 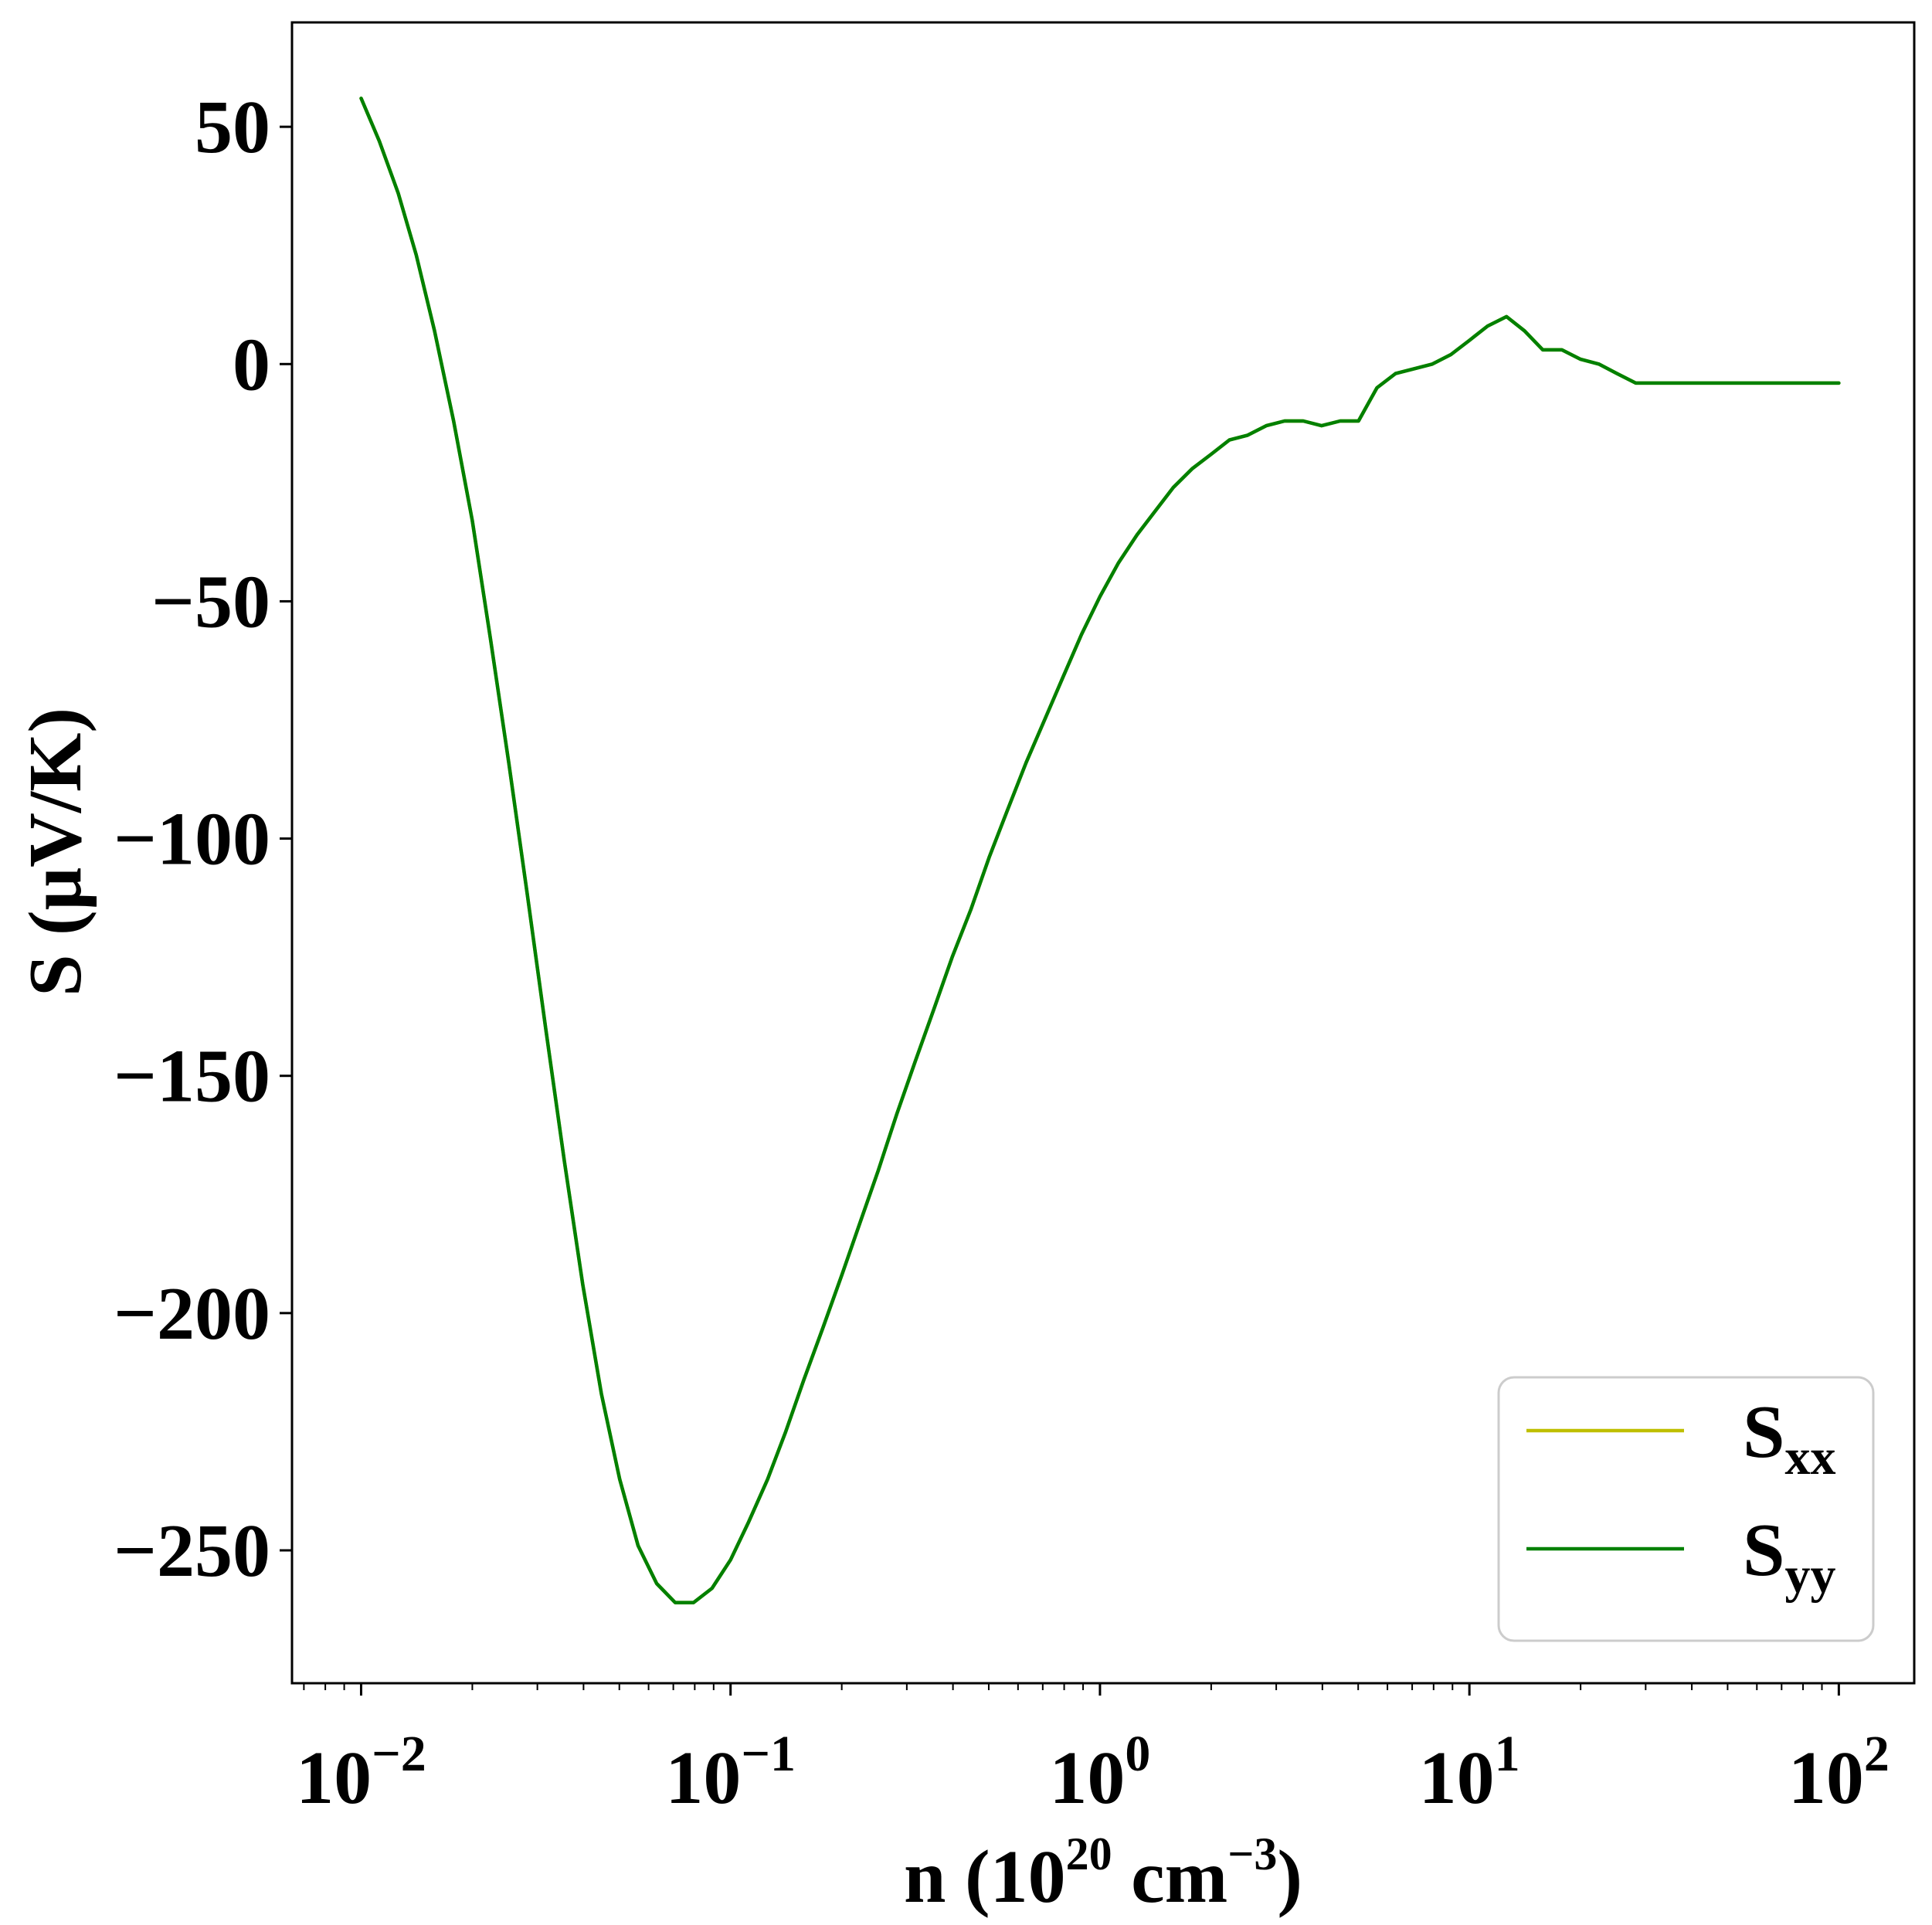 What do you see at coordinates (1811, 1575) in the screenshot?
I see `legend-label-sub: yy` at bounding box center [1811, 1575].